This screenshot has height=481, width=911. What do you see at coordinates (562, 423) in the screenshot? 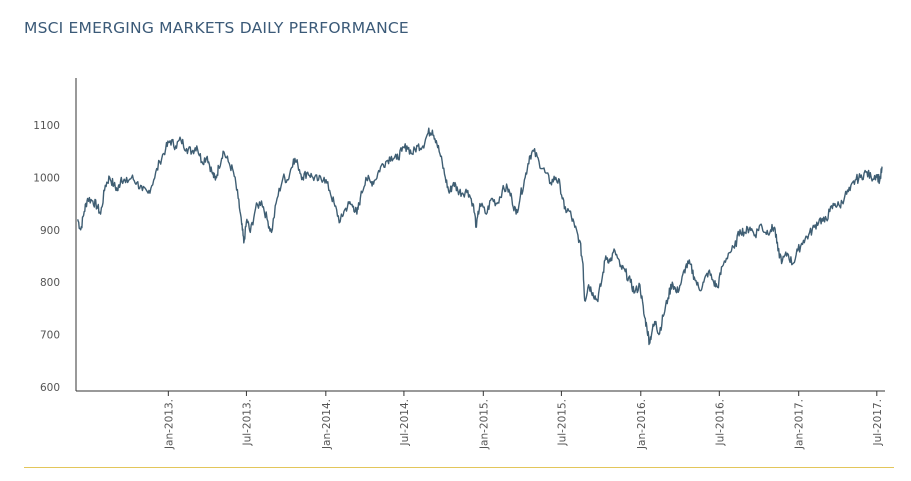
I see `x-tick-label: Jul-2015.` at bounding box center [562, 423].